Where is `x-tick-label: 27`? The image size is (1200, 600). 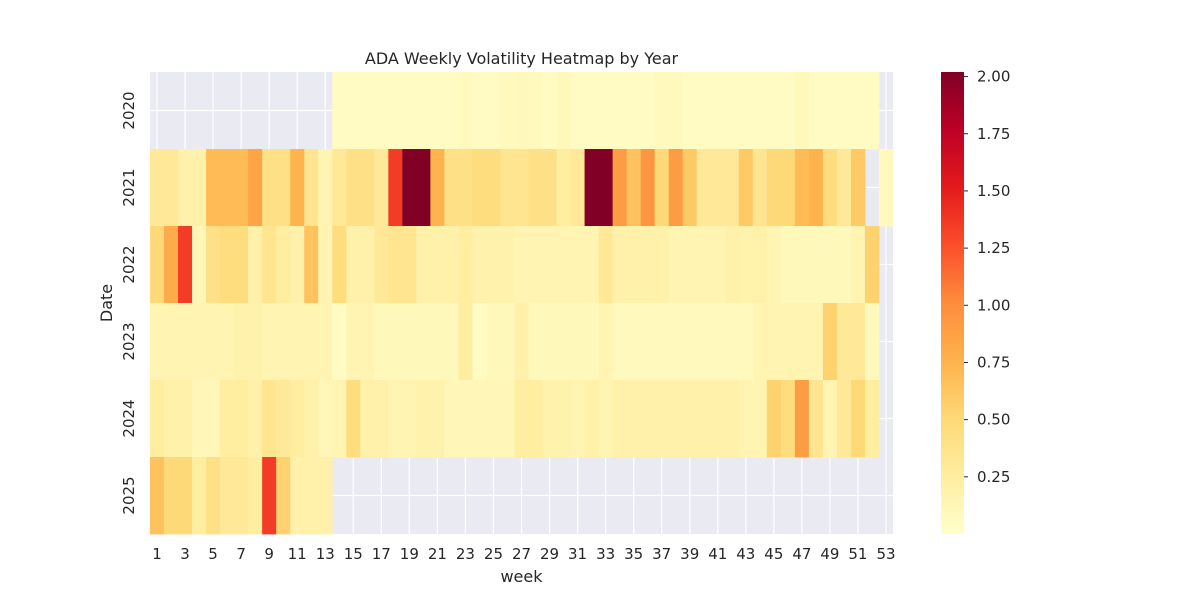
x-tick-label: 27 is located at coordinates (521, 554).